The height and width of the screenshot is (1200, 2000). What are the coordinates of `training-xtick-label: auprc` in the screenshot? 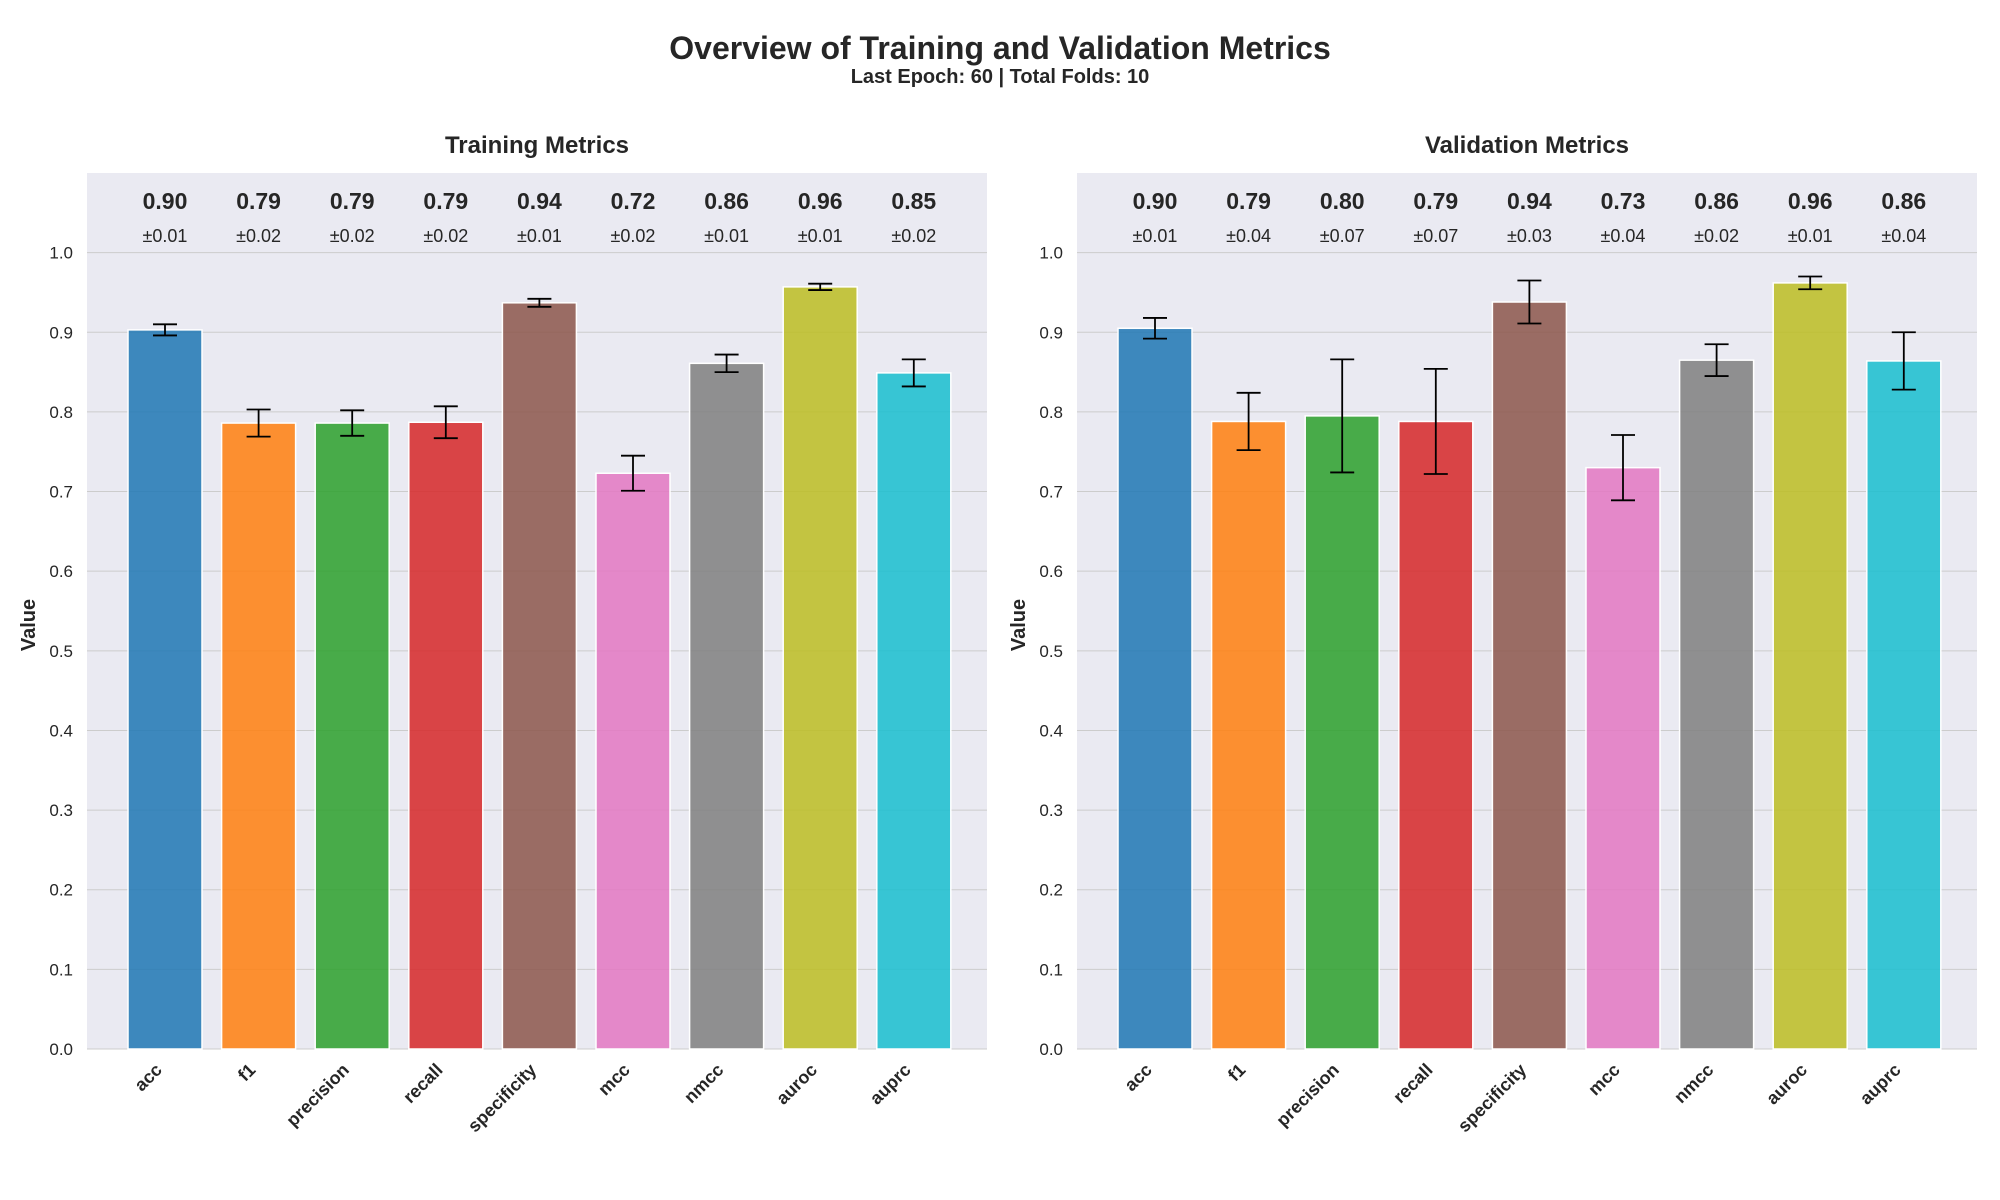 It's located at (890, 1084).